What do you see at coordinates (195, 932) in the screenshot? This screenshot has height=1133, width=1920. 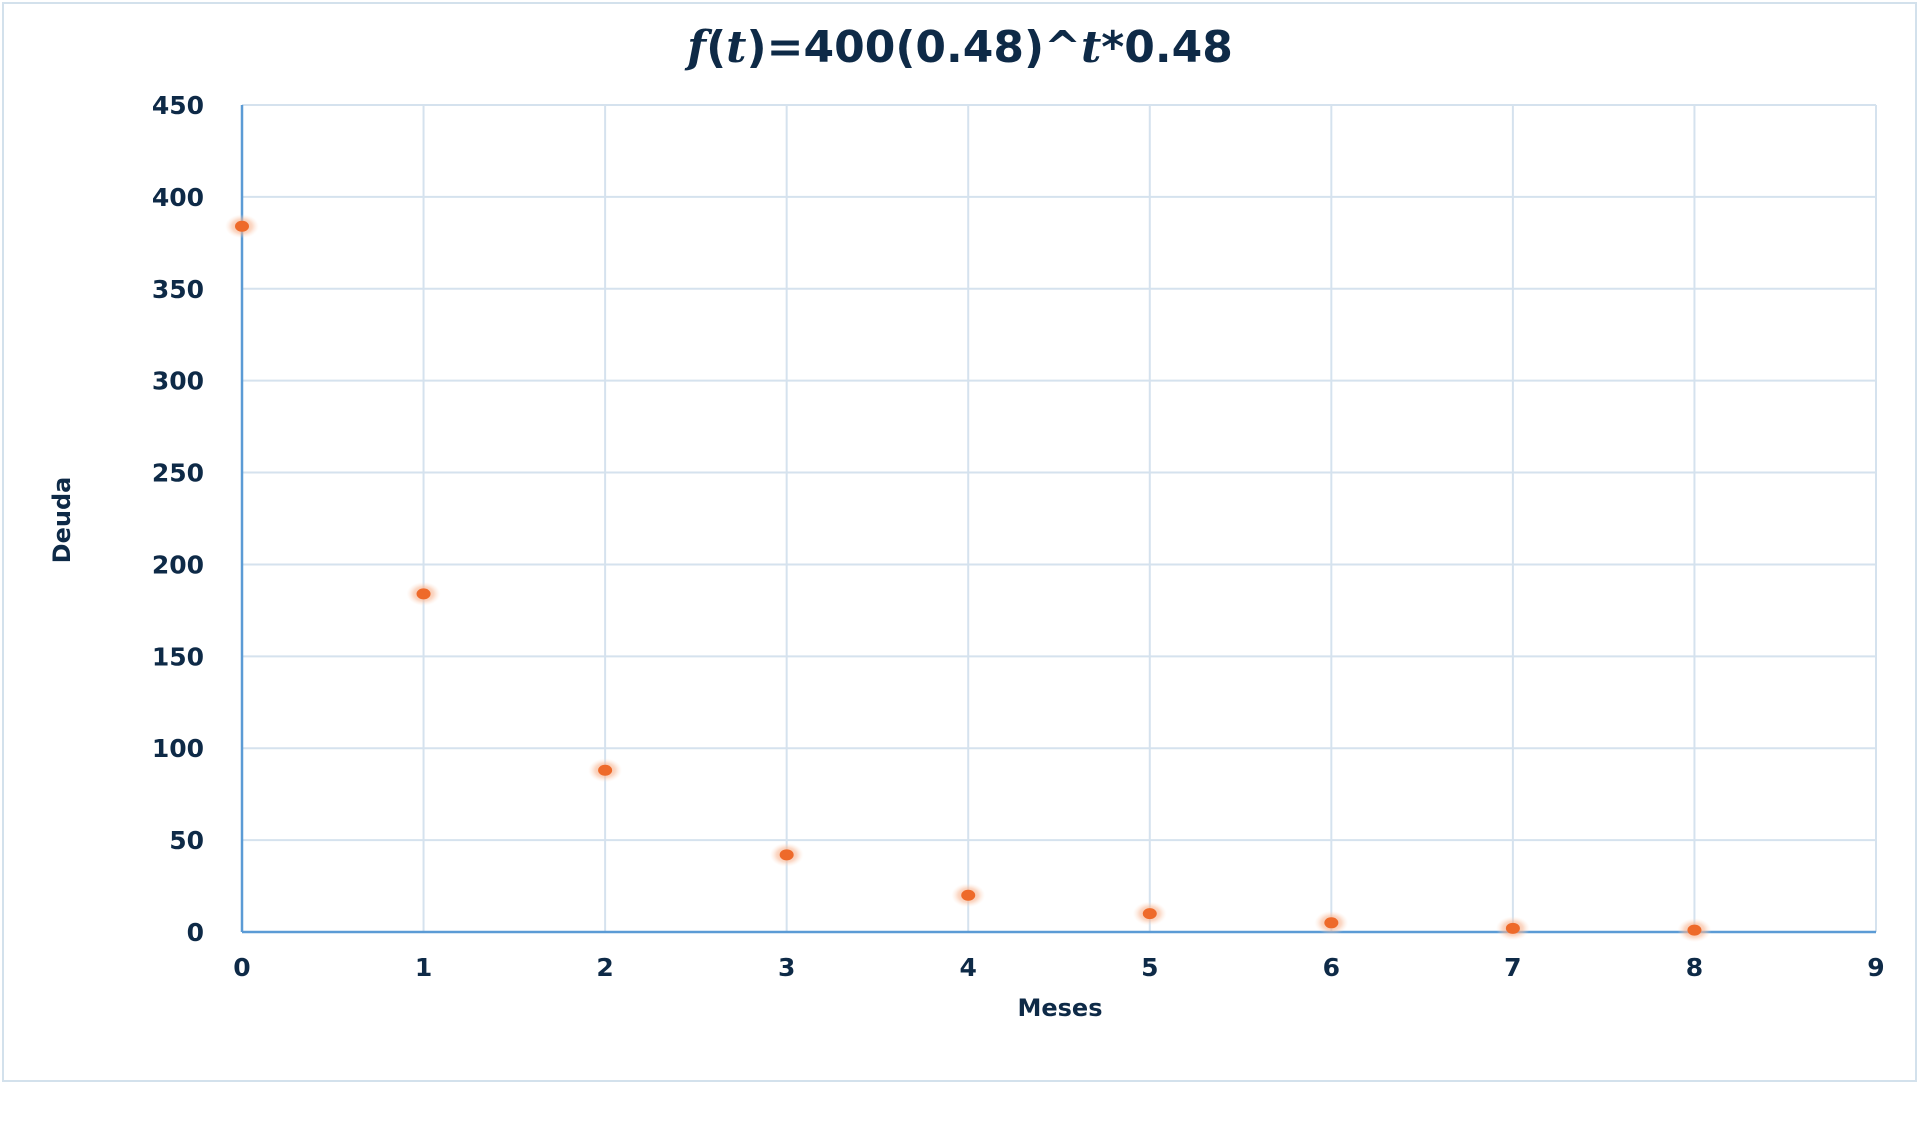 I see `y-tick-label: 0` at bounding box center [195, 932].